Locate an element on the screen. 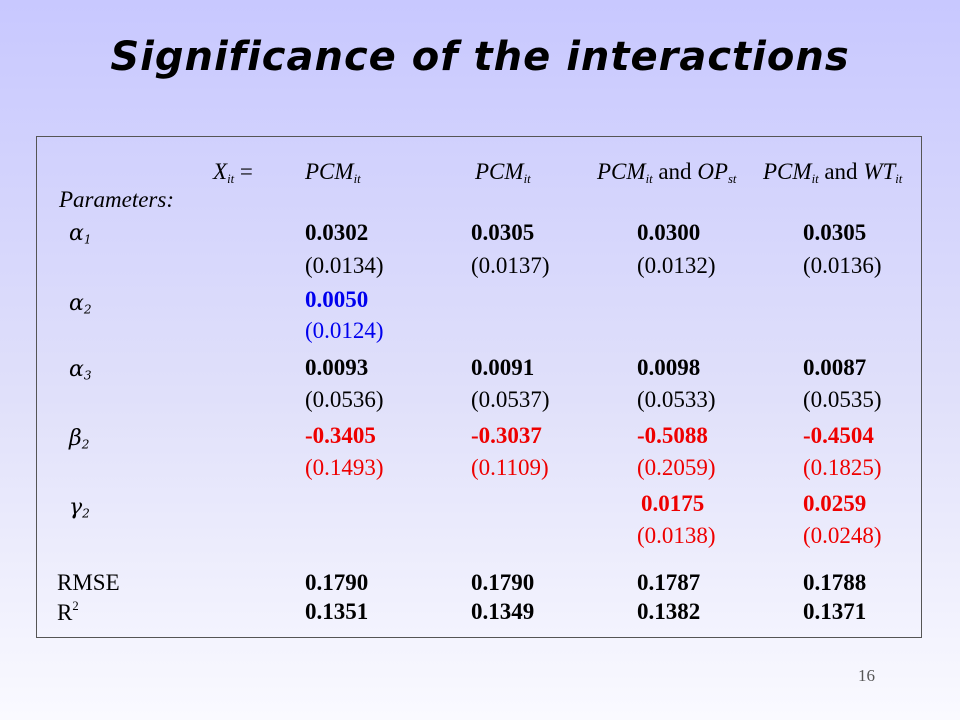 The height and width of the screenshot is (720, 960). alpha3-col1-value: 0.0093 is located at coordinates (337, 367).